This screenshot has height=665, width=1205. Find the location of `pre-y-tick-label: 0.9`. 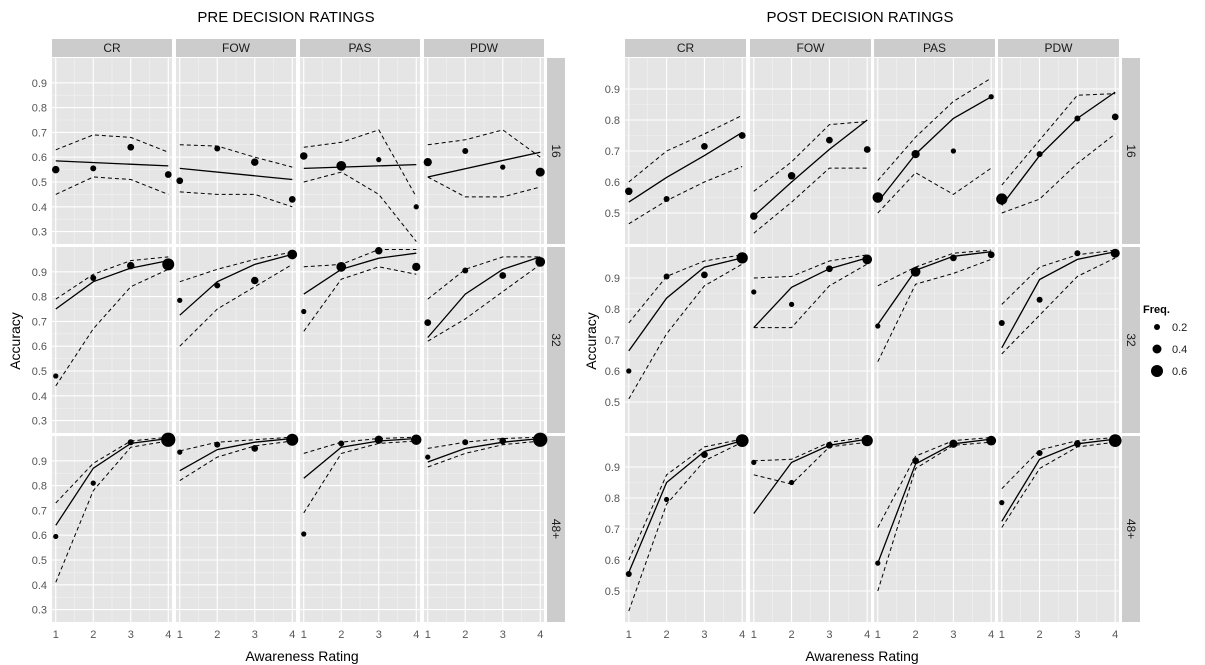

pre-y-tick-label: 0.9 is located at coordinates (39, 273).